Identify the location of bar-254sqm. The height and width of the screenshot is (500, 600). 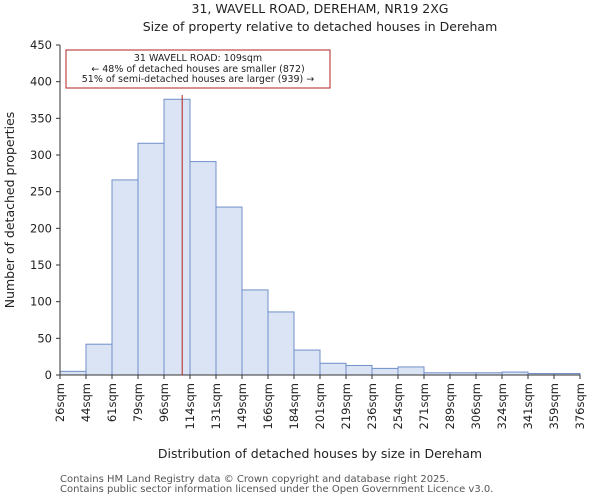
(411, 371).